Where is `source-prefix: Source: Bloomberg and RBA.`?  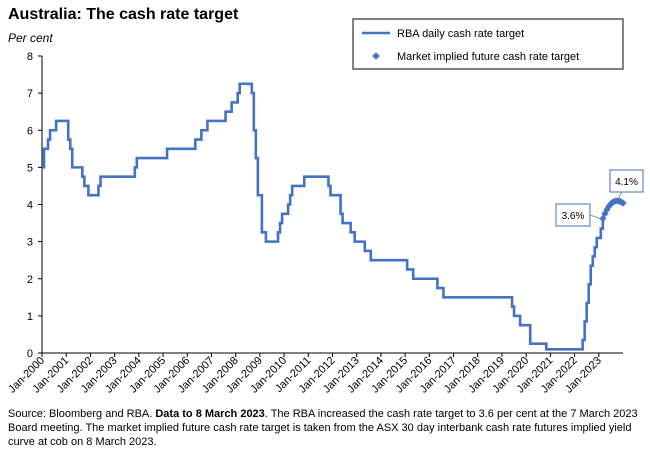
source-prefix: Source: Bloomberg and RBA. is located at coordinates (82, 414).